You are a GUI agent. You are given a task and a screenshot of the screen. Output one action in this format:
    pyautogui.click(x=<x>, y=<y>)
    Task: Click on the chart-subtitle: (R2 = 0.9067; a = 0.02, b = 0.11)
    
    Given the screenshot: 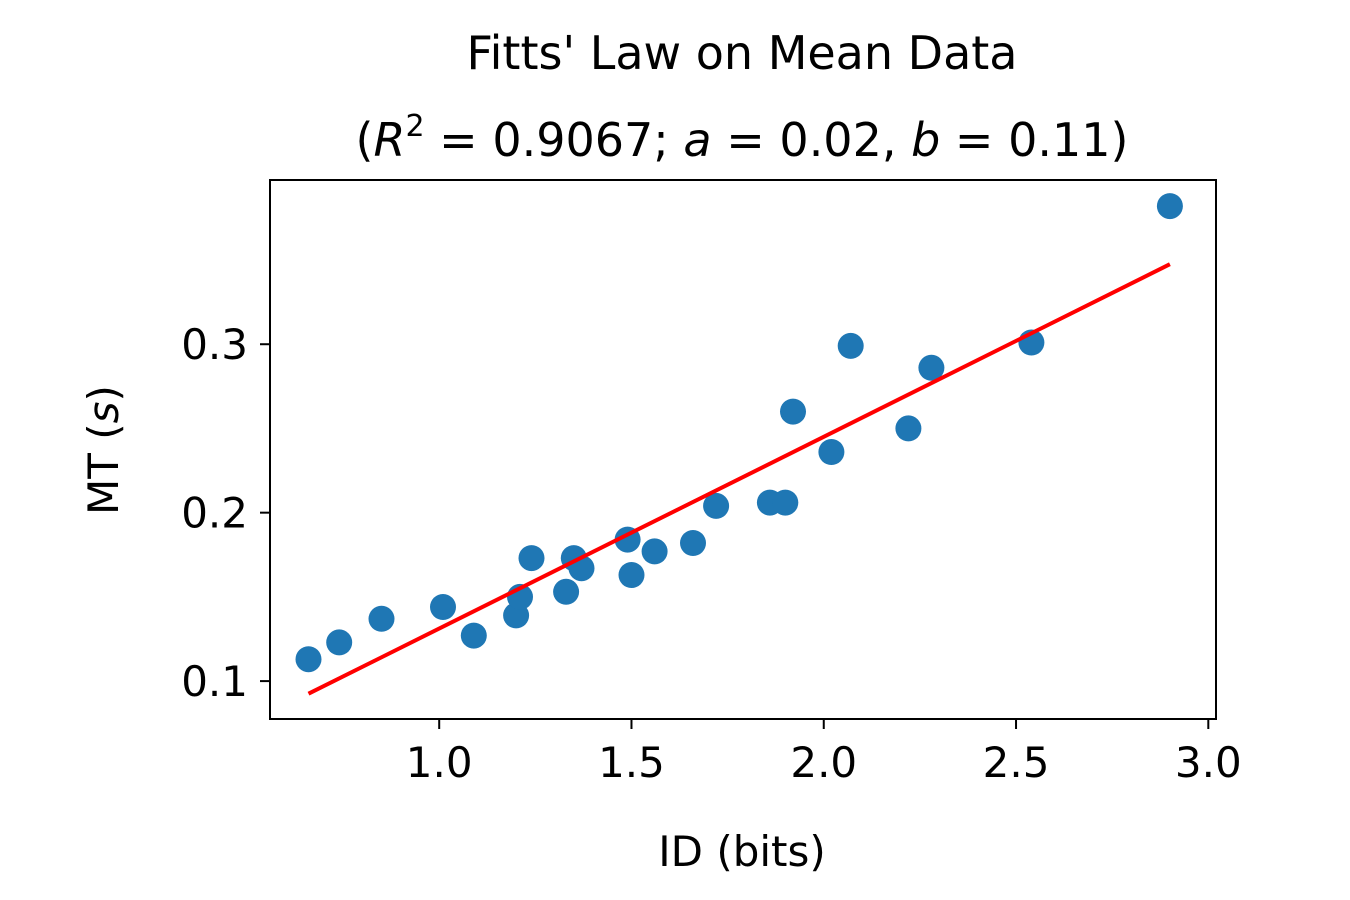 What is the action you would take?
    pyautogui.click(x=742, y=138)
    